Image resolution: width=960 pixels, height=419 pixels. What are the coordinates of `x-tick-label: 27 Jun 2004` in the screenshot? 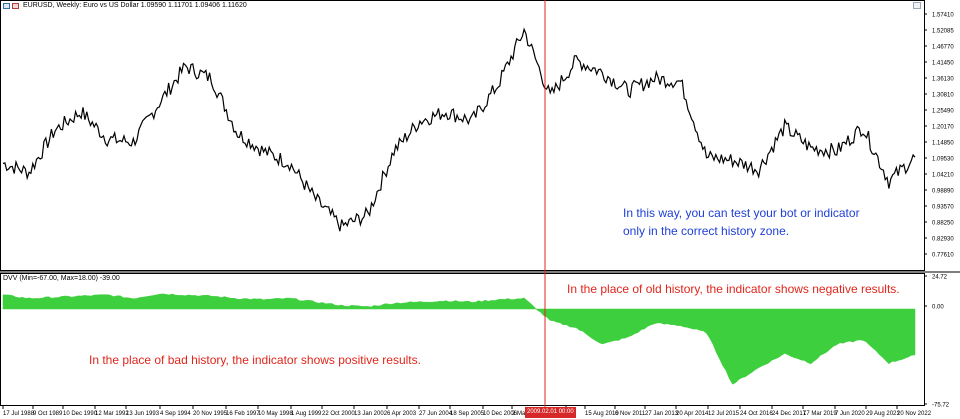 It's located at (436, 414).